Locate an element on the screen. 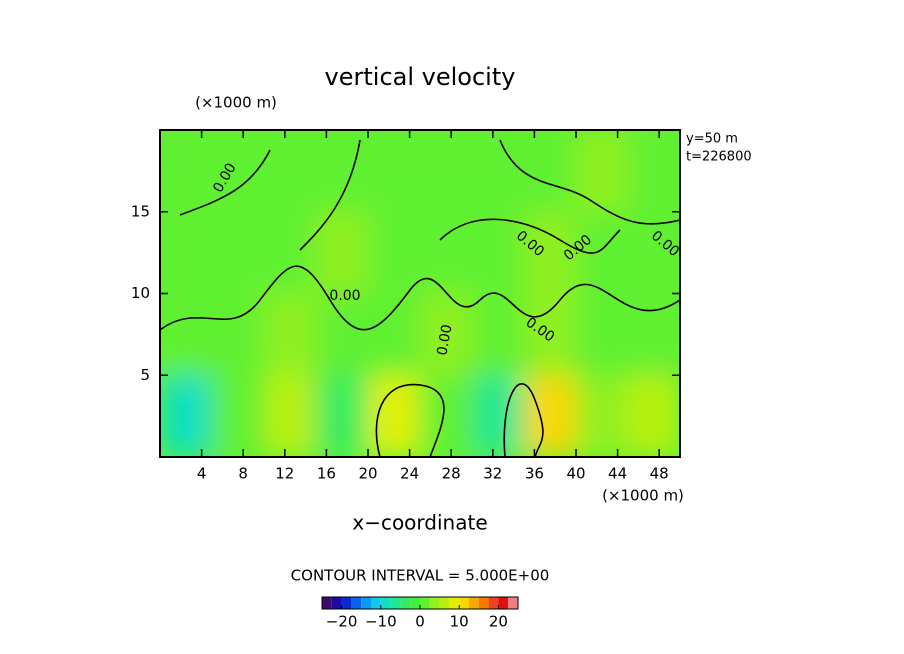  x-tick-label: 44 is located at coordinates (617, 474).